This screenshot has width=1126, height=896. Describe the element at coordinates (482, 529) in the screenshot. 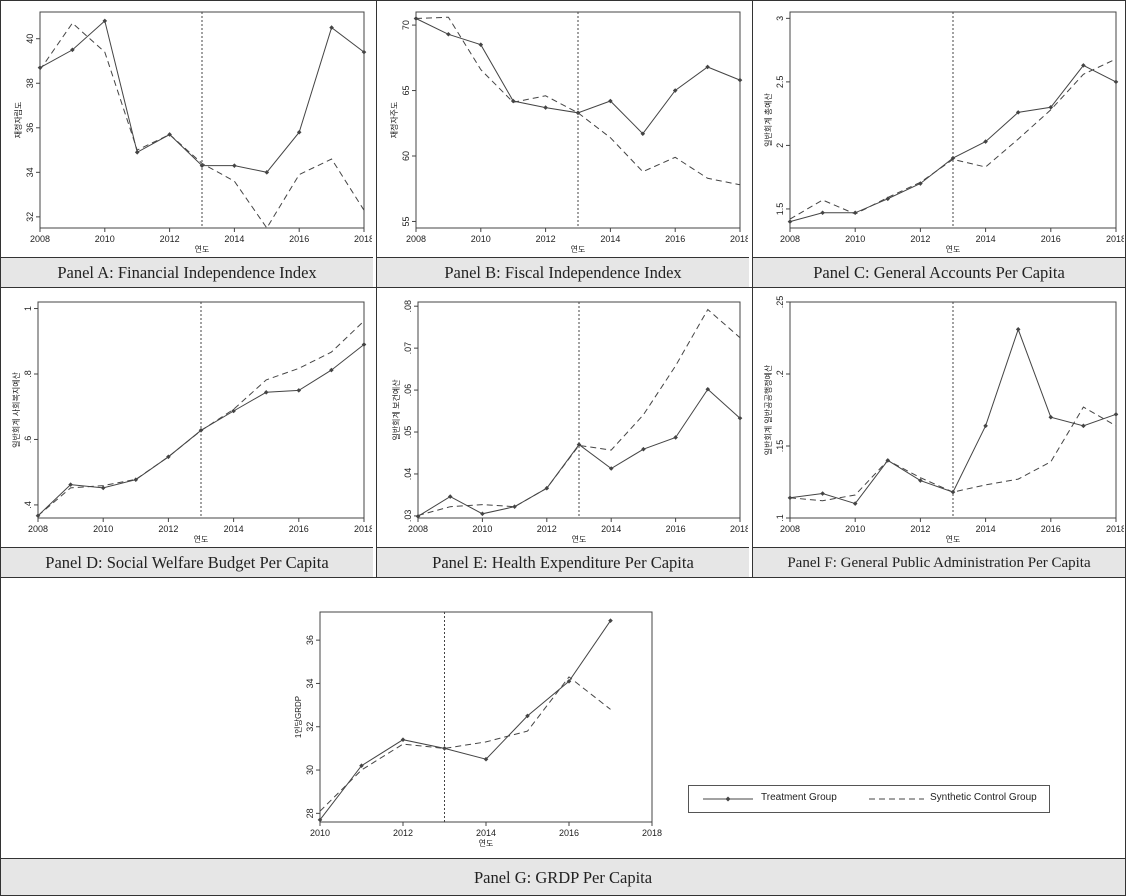

I see `panel-e-xtick-label: 2010` at that location.